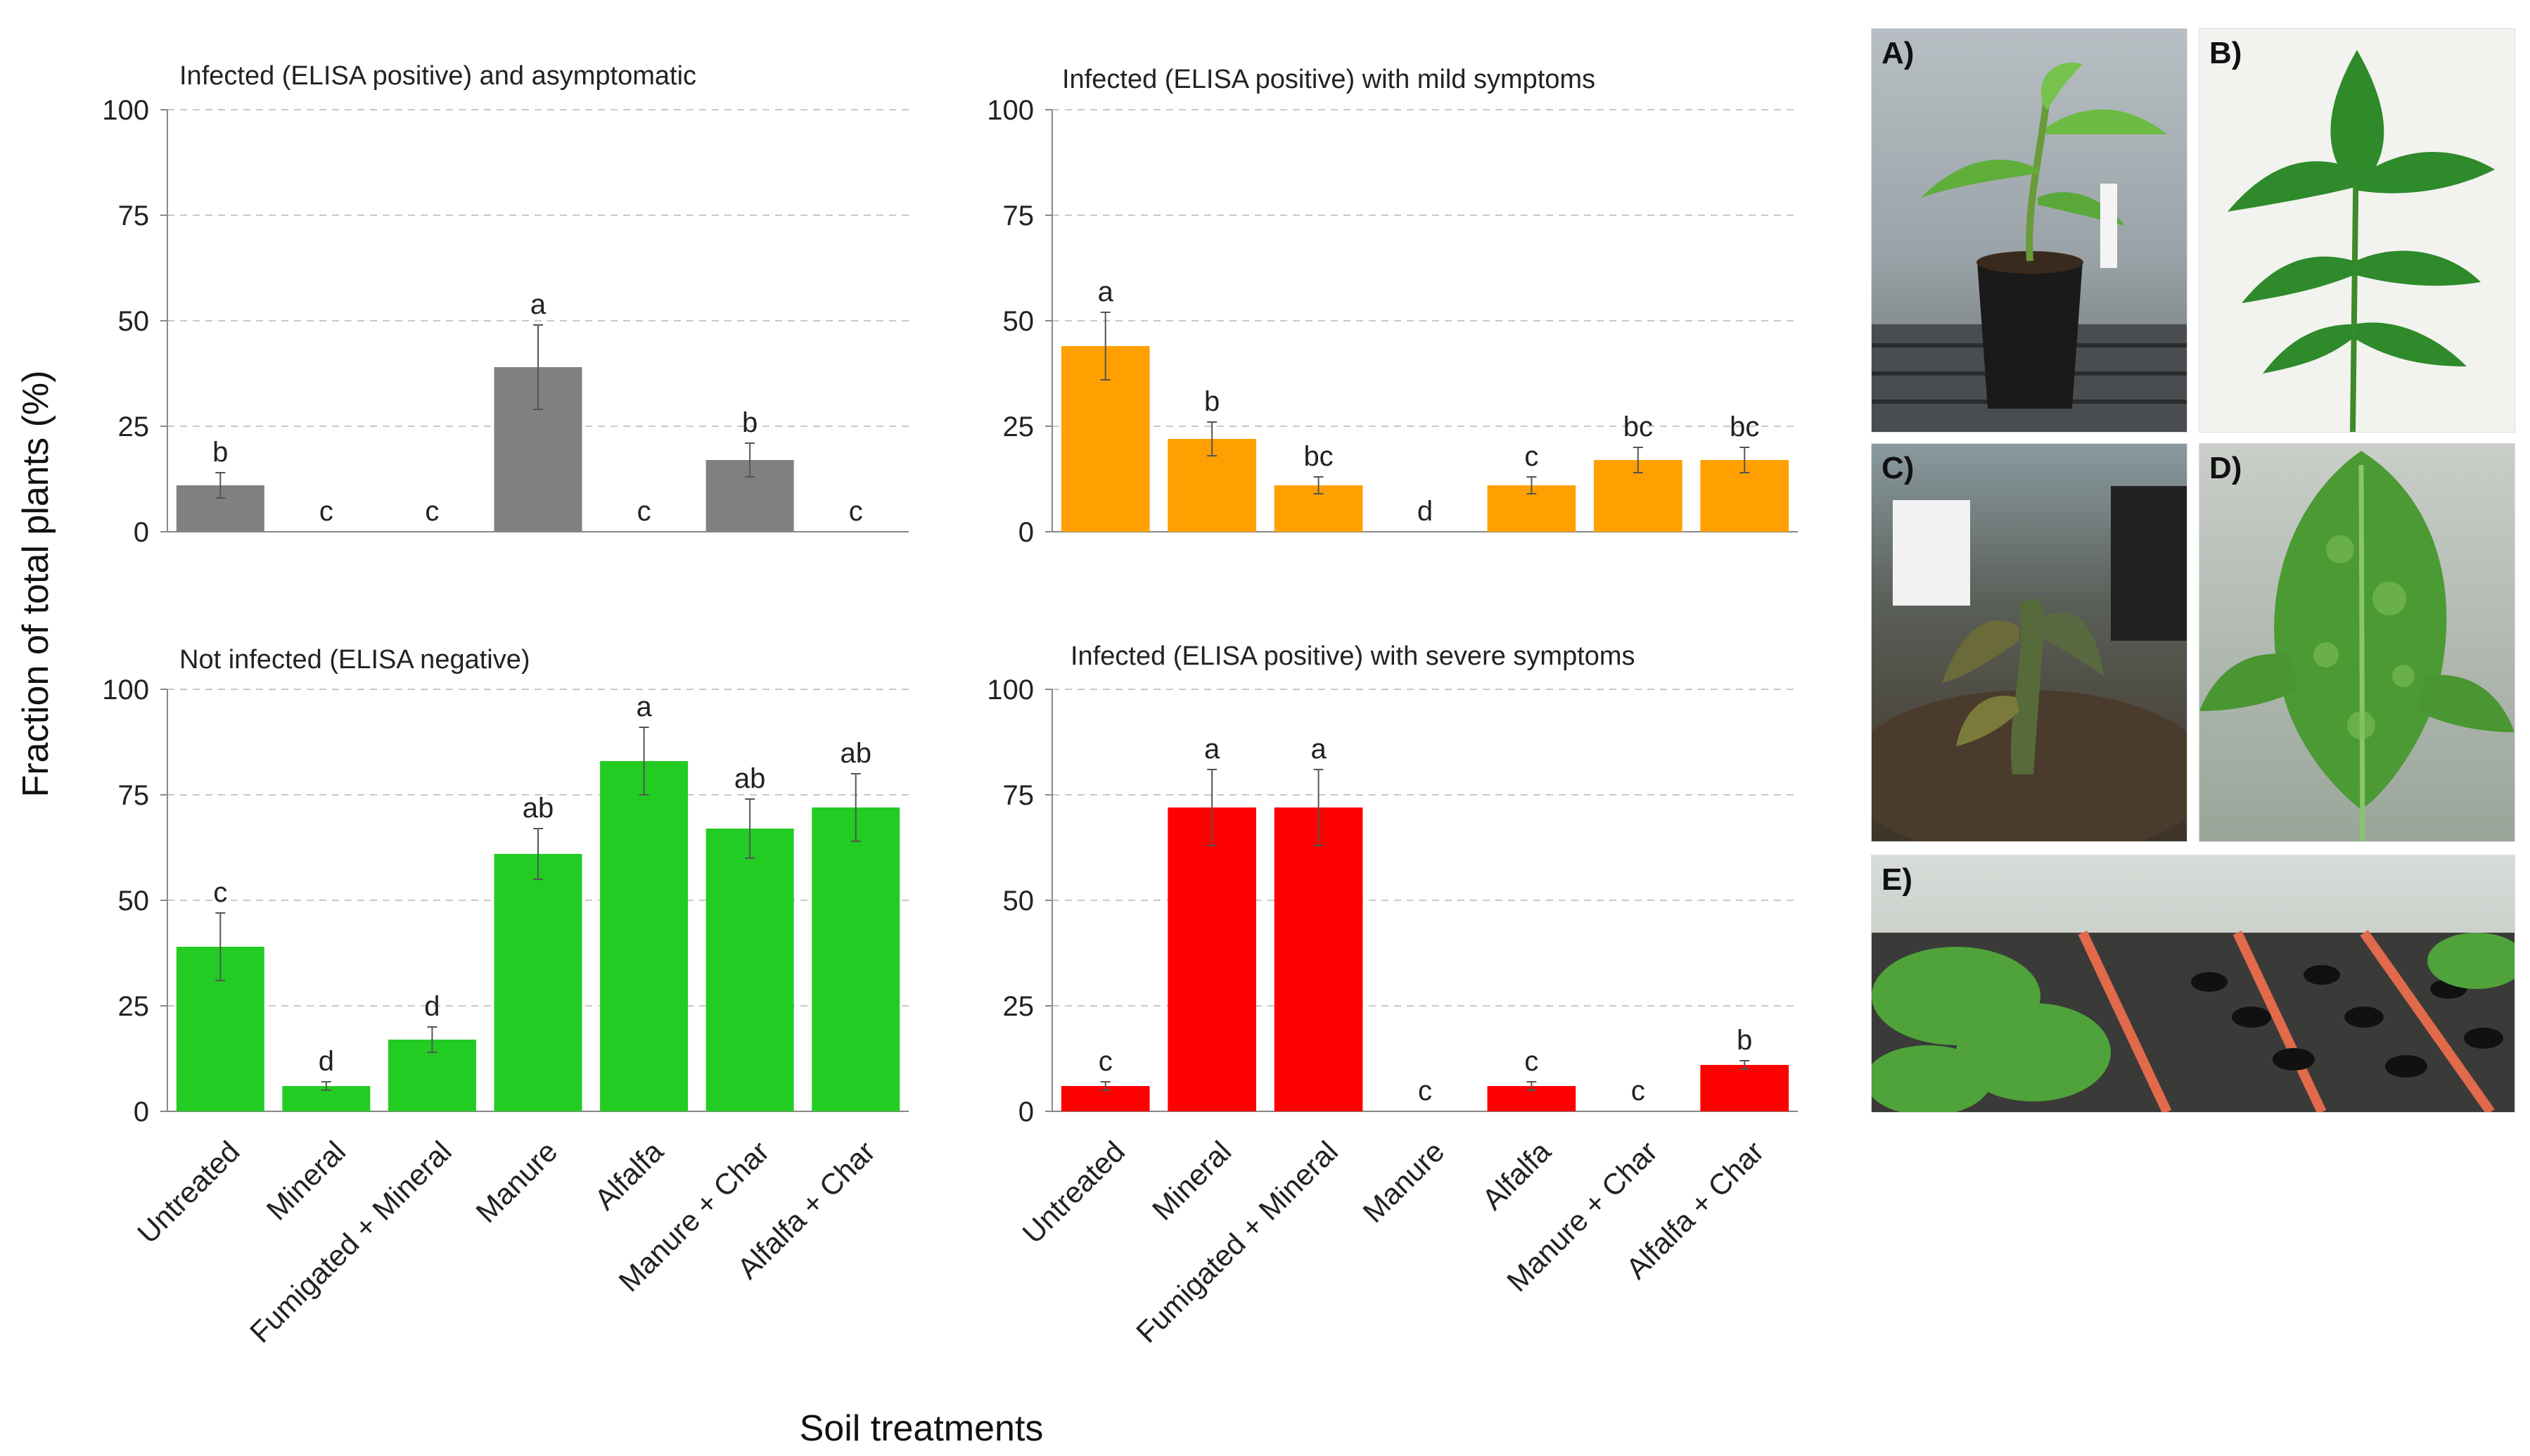 The width and height of the screenshot is (2530, 1456). What do you see at coordinates (354, 660) in the screenshot?
I see `chart-title: Not infected (ELISA negative)` at bounding box center [354, 660].